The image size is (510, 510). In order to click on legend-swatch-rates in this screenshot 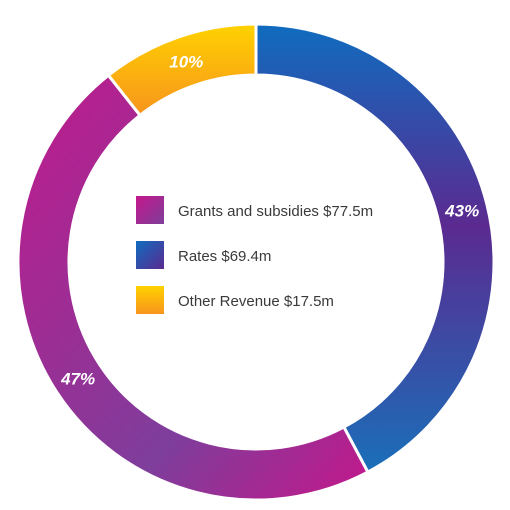, I will do `click(150, 255)`.